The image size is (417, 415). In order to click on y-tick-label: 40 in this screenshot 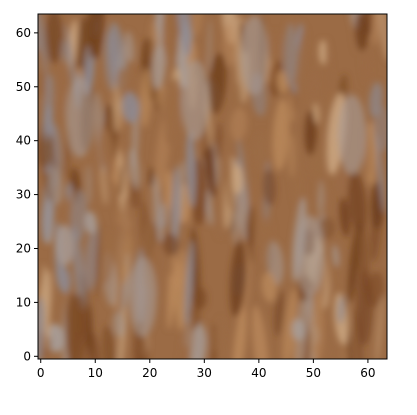, I will do `click(23, 141)`.